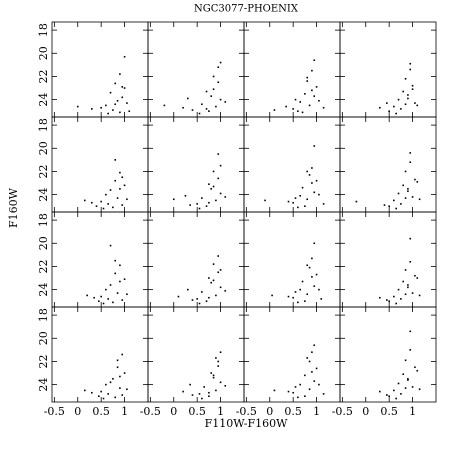 This screenshot has width=450, height=450. I want to click on chart-title: NGC3077-PHOENIX, so click(246, 9).